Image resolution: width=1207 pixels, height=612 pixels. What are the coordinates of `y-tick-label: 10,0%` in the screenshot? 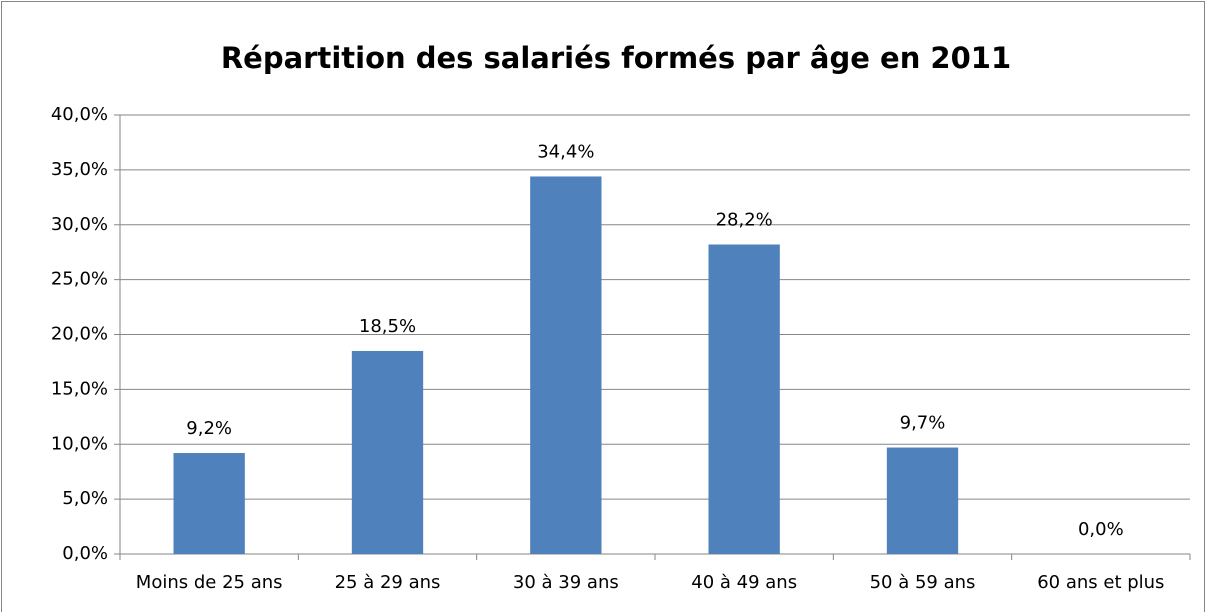 It's located at (79, 443).